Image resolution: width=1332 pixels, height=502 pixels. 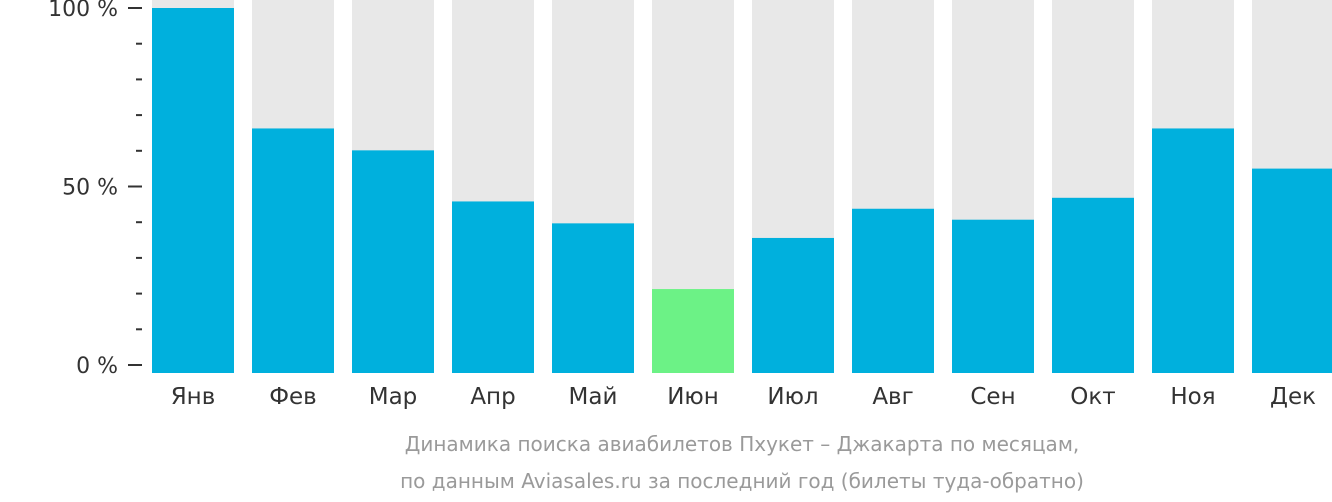 What do you see at coordinates (492, 397) in the screenshot?
I see `x-tick-label-4: Апр` at bounding box center [492, 397].